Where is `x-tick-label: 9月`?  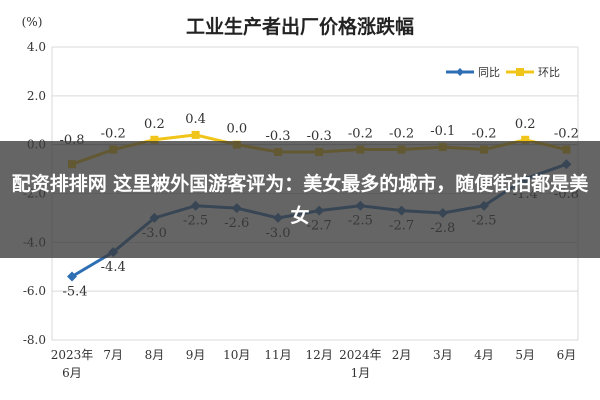 x-tick-label: 9月 is located at coordinates (196, 355).